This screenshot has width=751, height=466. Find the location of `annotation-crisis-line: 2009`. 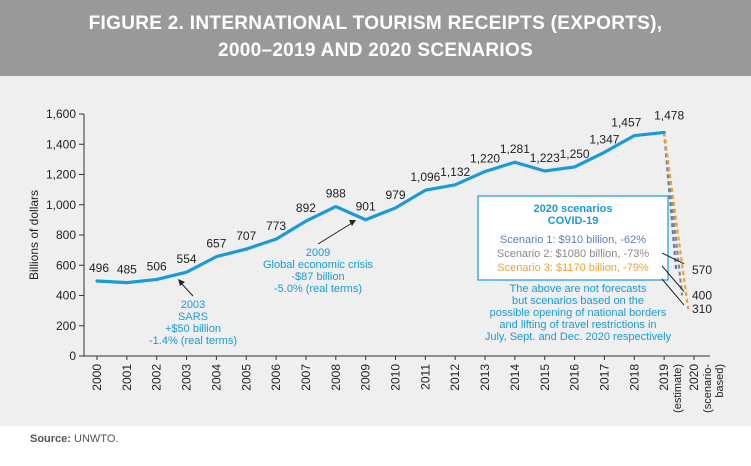

annotation-crisis-line: 2009 is located at coordinates (318, 253).